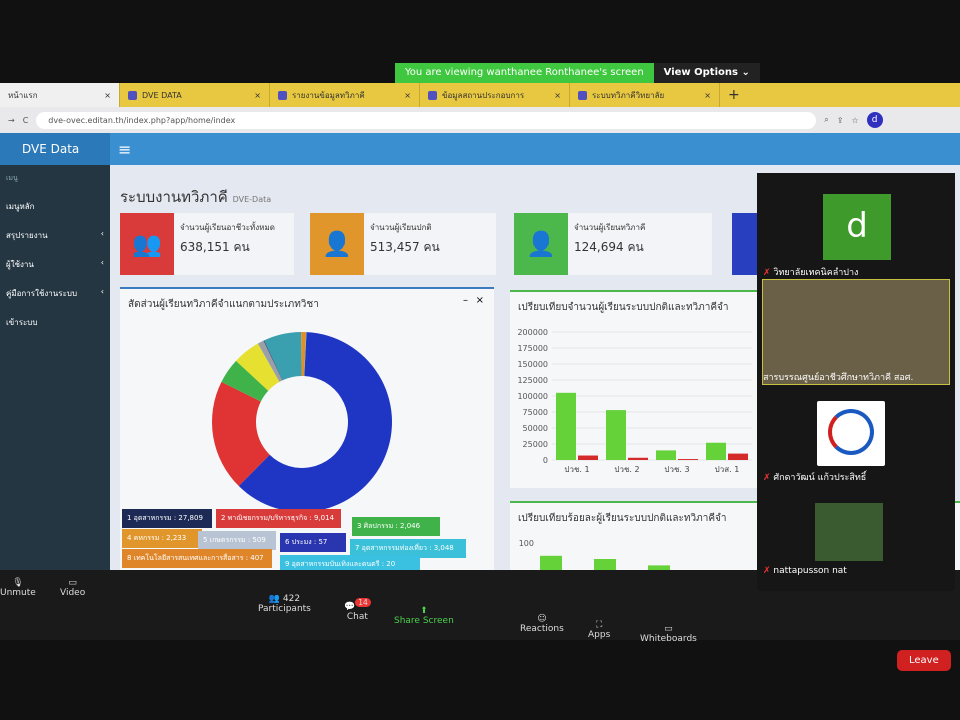  I want to click on reload-icon: C, so click(25, 120).